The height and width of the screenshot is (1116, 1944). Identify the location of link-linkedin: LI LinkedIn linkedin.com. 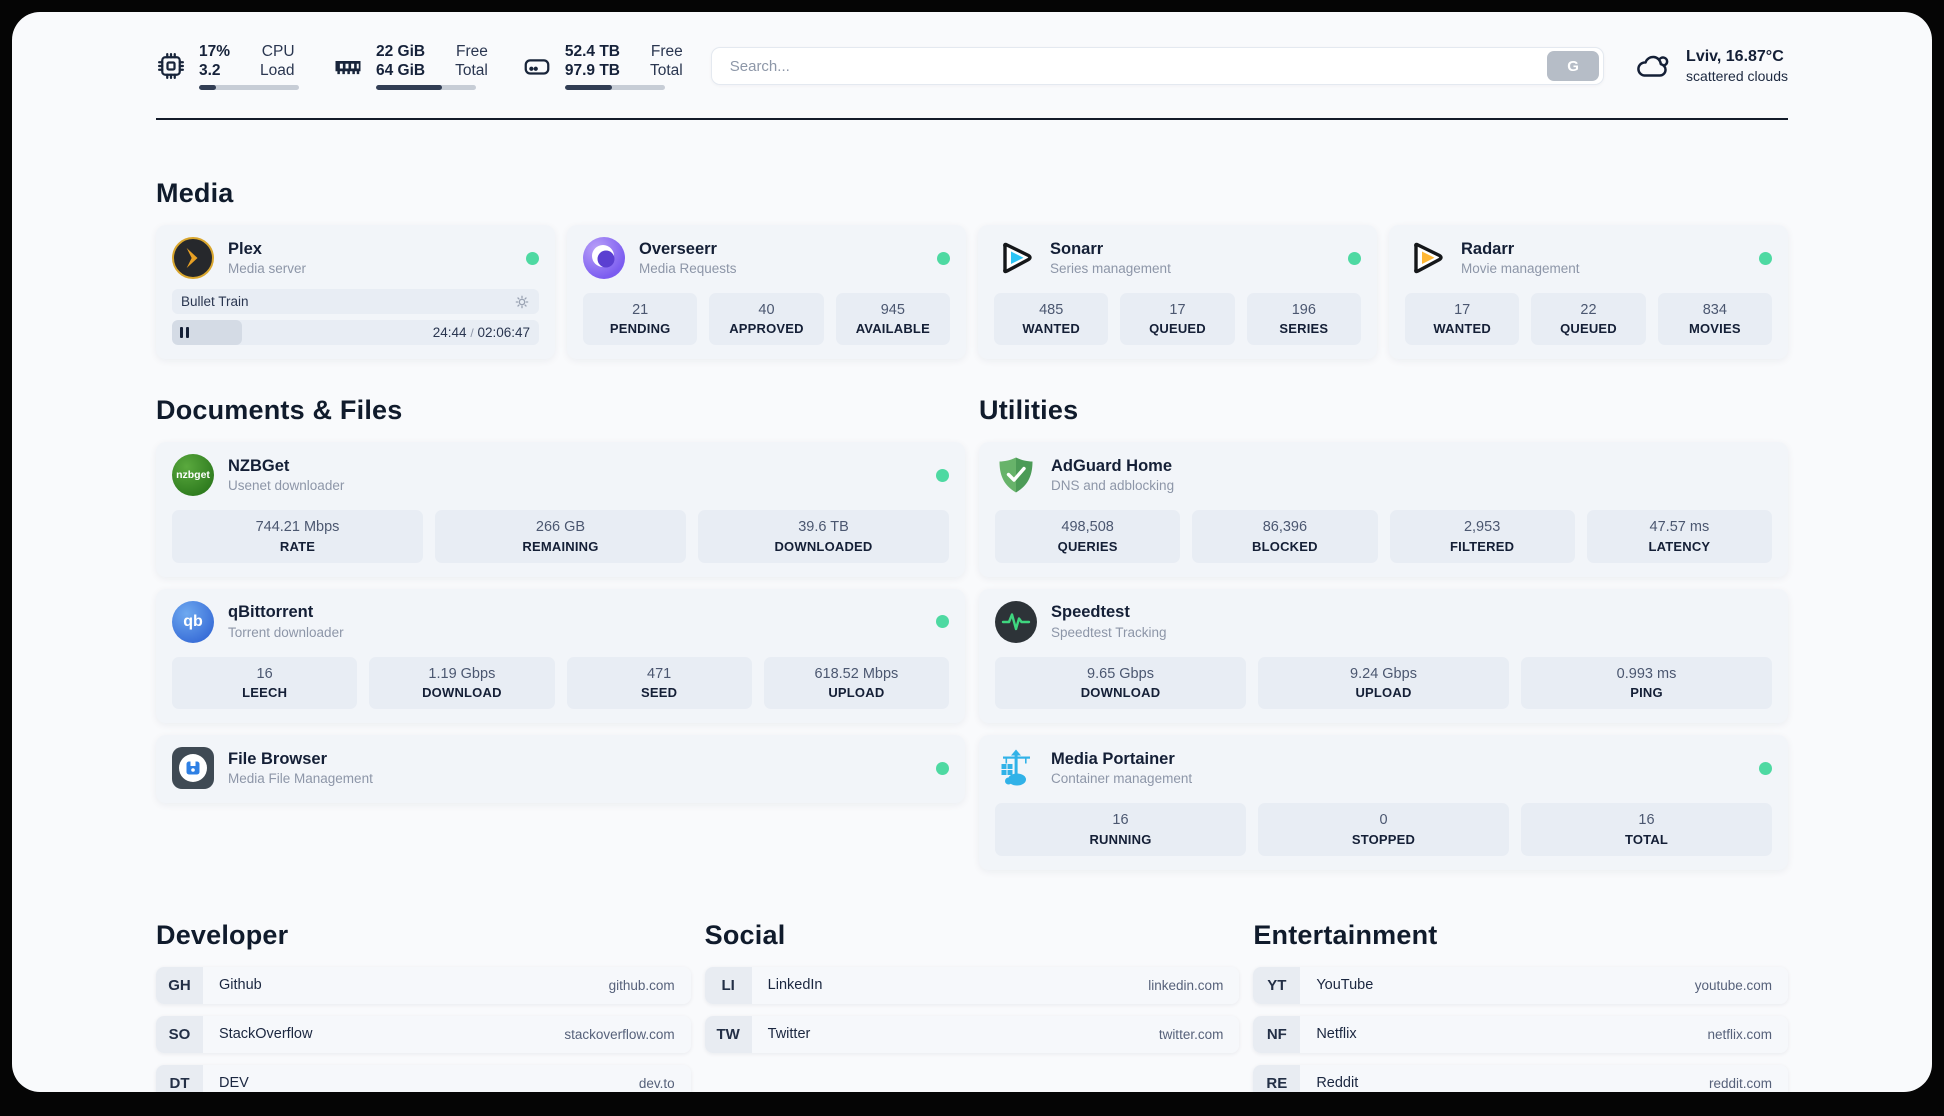
(972, 985).